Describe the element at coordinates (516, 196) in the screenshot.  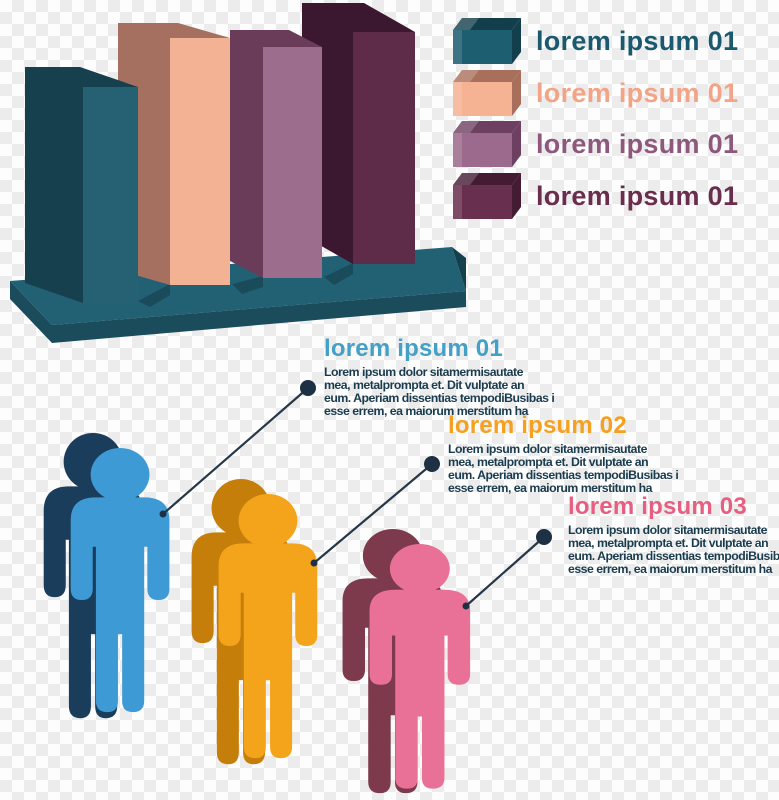
I see `legend-swatch-4-right` at that location.